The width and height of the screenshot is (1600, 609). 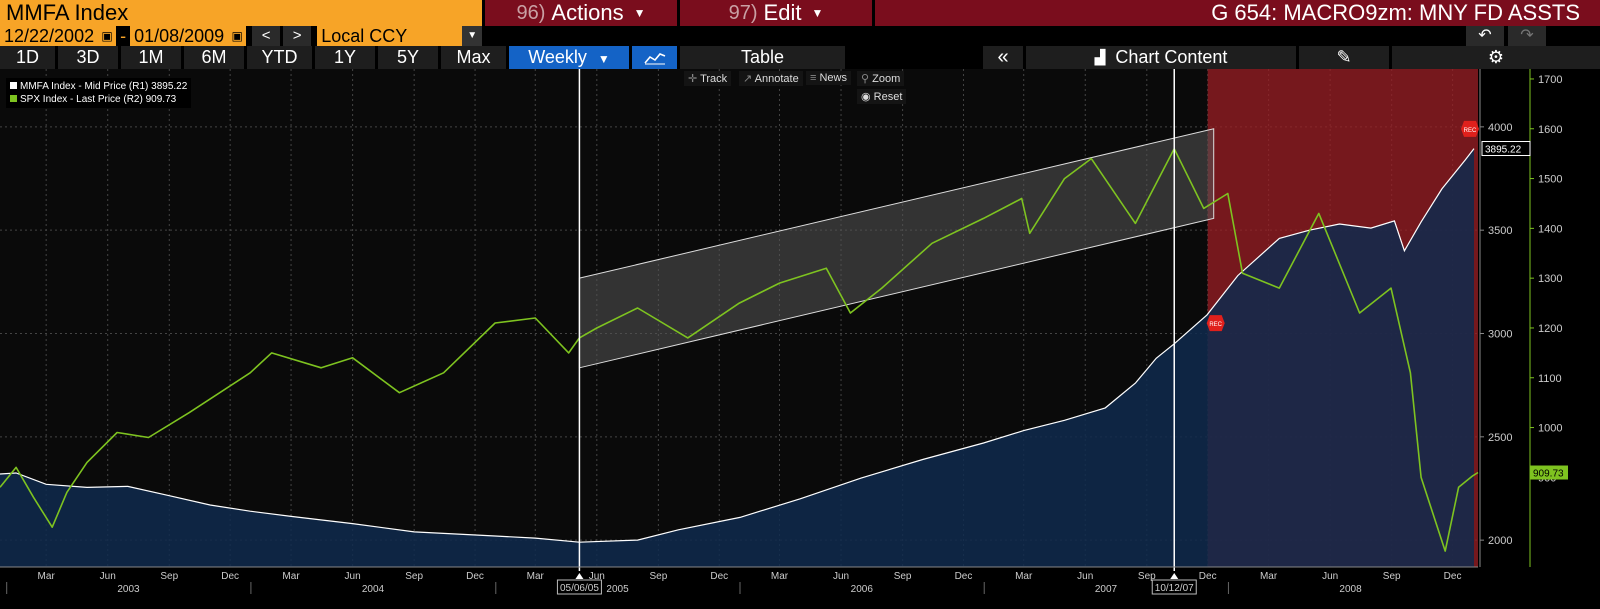 I want to click on next-period-button: >, so click(x=297, y=36).